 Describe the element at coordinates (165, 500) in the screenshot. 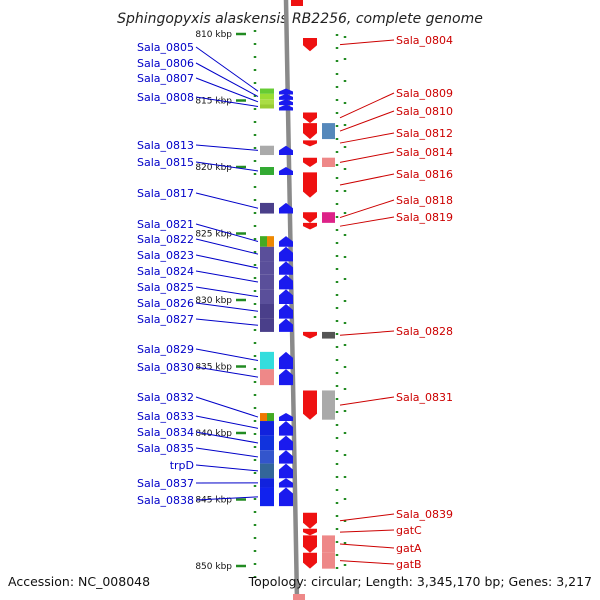

I see `gene-label-Sala_0838: Sala_0838` at that location.